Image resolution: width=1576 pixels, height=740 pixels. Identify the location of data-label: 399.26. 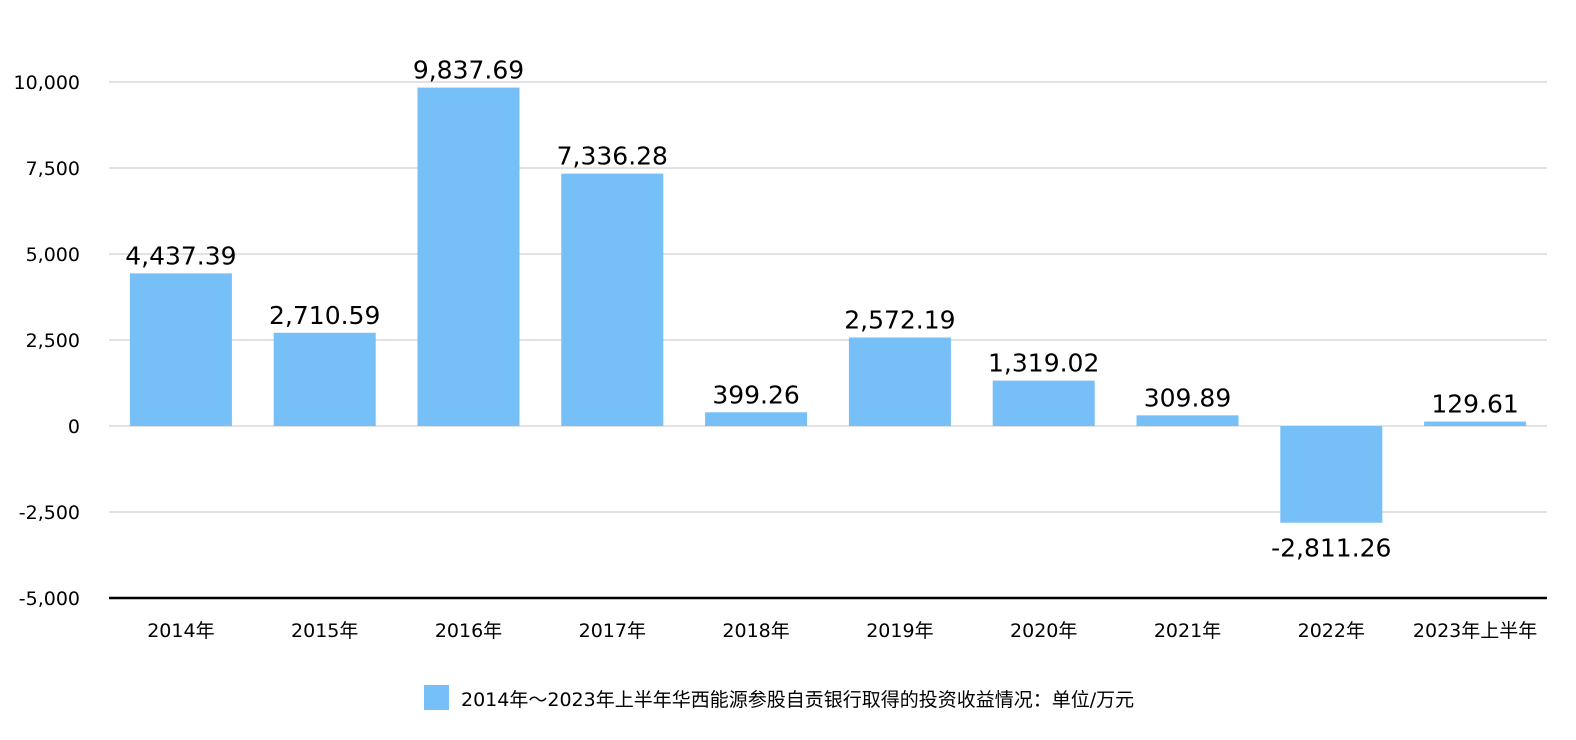
(755, 394).